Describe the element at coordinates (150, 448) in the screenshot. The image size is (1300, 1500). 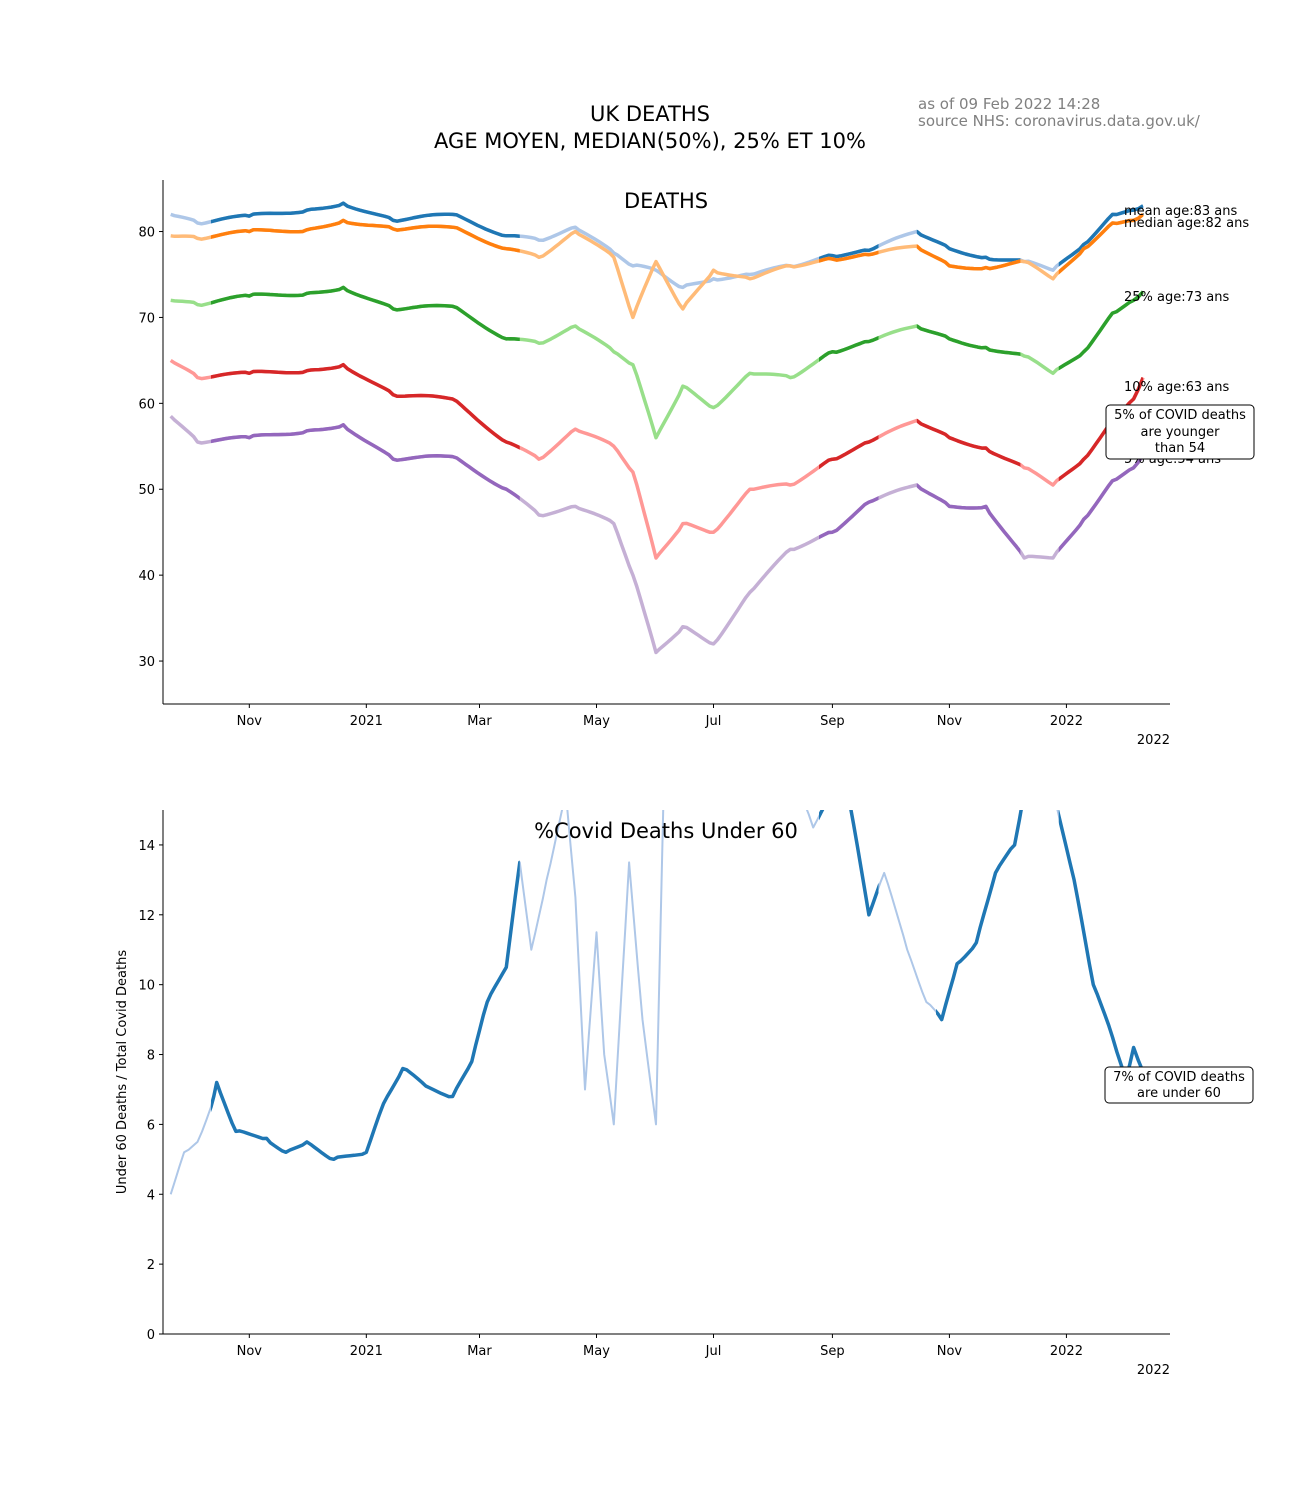
I see `deaths-y-axis-ticks: 30 40 50 60 70 80` at that location.